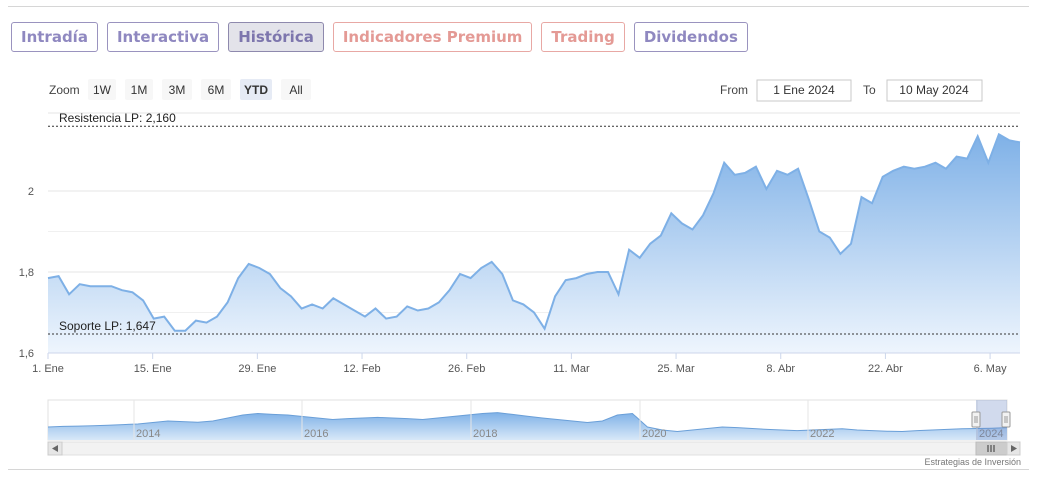 Image resolution: width=1037 pixels, height=480 pixels. I want to click on tab-hist-rica: Histórica, so click(276, 37).